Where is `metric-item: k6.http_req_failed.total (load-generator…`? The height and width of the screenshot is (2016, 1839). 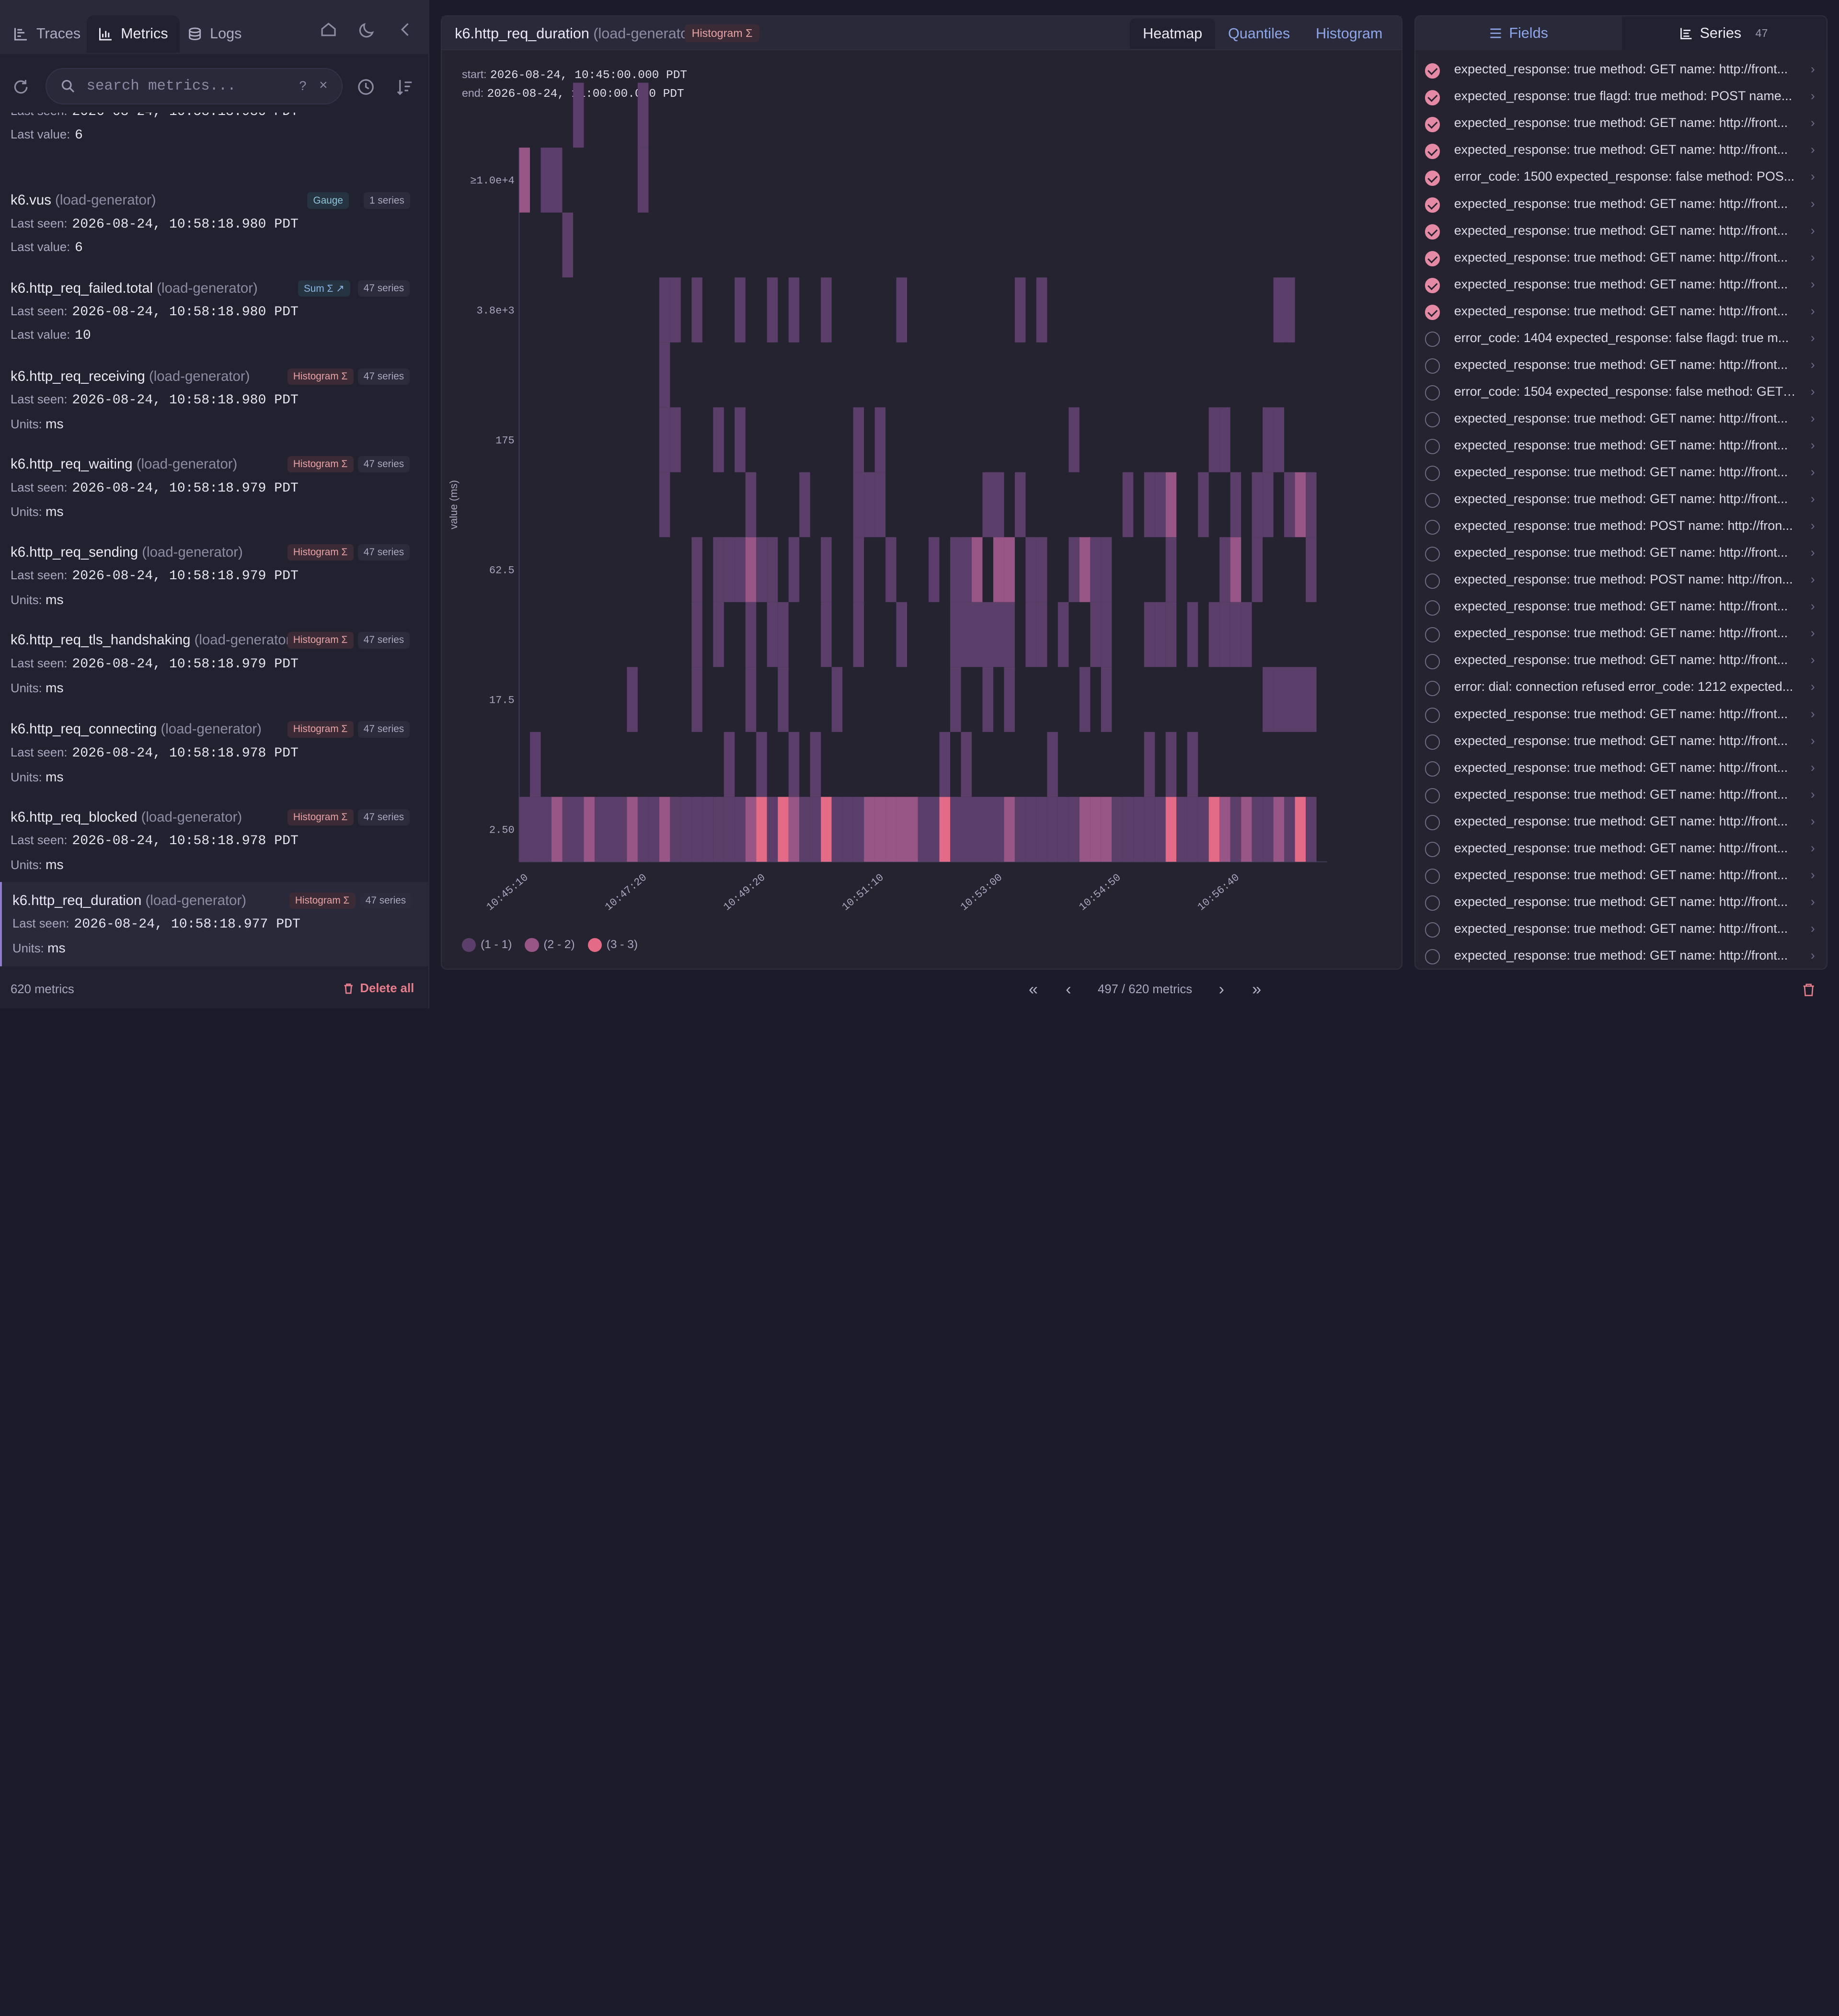 metric-item: k6.http_req_failed.total (load-generator… is located at coordinates (214, 314).